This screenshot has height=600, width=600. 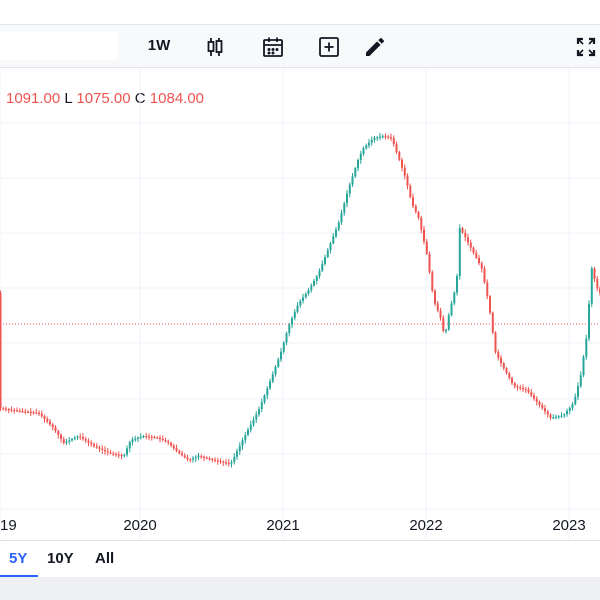 What do you see at coordinates (8, 525) in the screenshot?
I see `x-tick-label: 19` at bounding box center [8, 525].